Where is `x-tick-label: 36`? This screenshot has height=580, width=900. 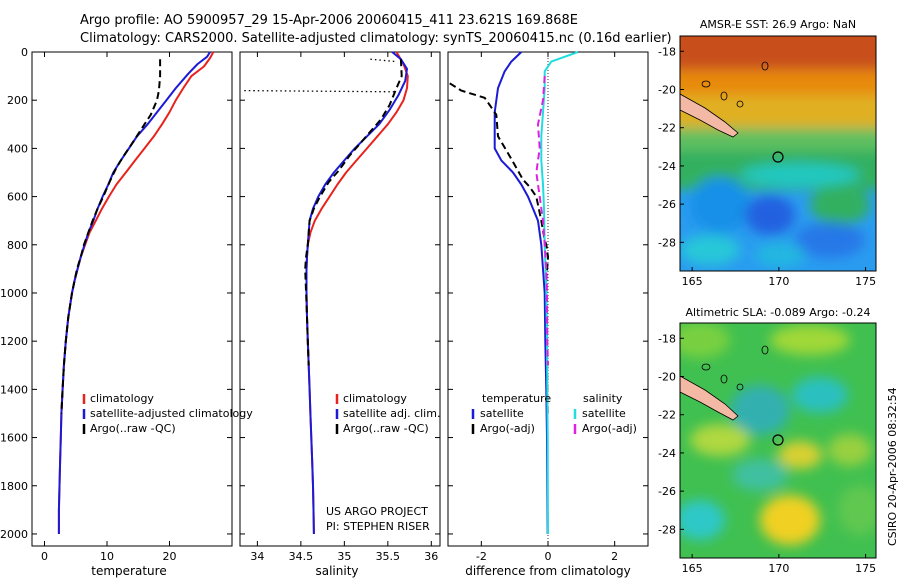
x-tick-label: 36 is located at coordinates (431, 556).